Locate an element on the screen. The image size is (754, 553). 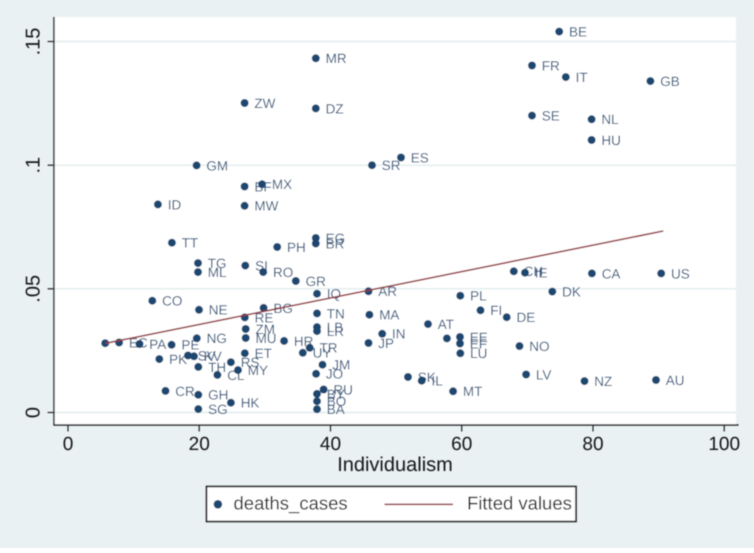
svg-text: GM is located at coordinates (217, 165).